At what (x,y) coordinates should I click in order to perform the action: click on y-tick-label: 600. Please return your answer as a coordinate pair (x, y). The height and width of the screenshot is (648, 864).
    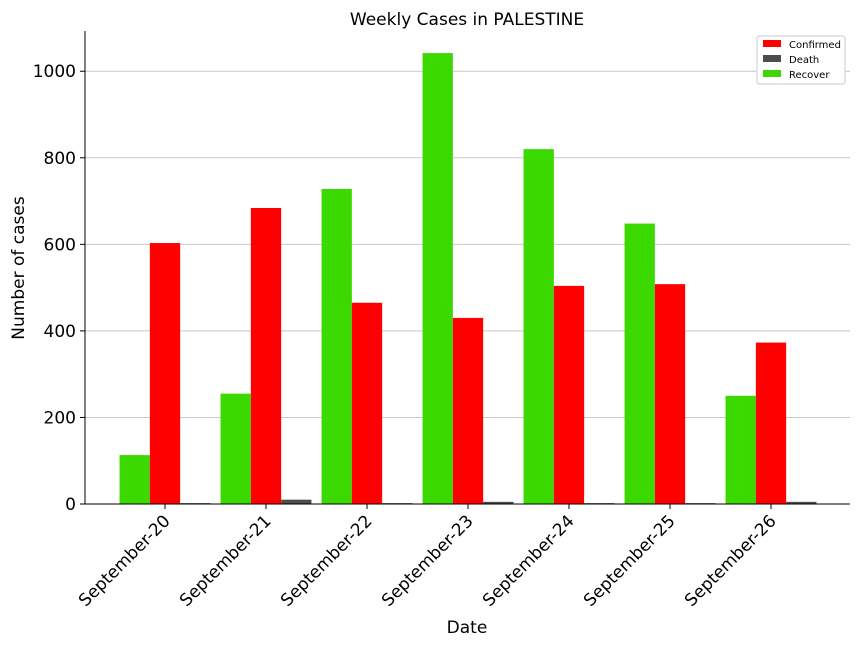
    Looking at the image, I should click on (60, 245).